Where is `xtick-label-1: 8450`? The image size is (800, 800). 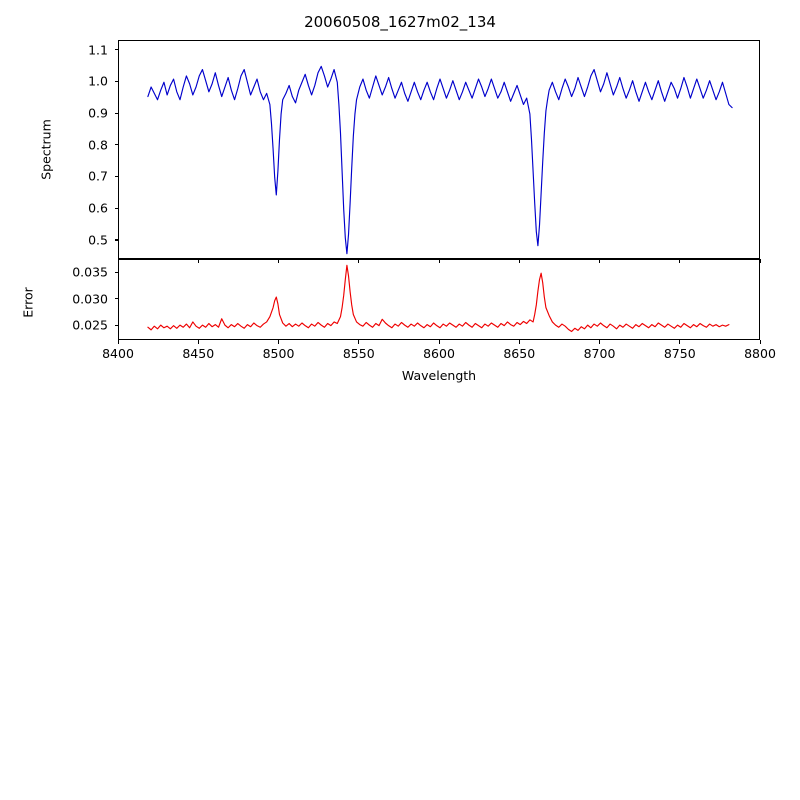 xtick-label-1: 8450 is located at coordinates (198, 353).